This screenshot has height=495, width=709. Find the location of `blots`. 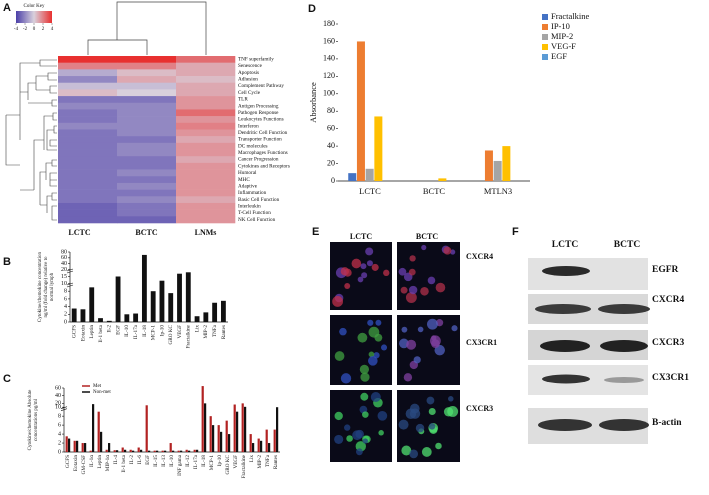

blots is located at coordinates (589, 351).